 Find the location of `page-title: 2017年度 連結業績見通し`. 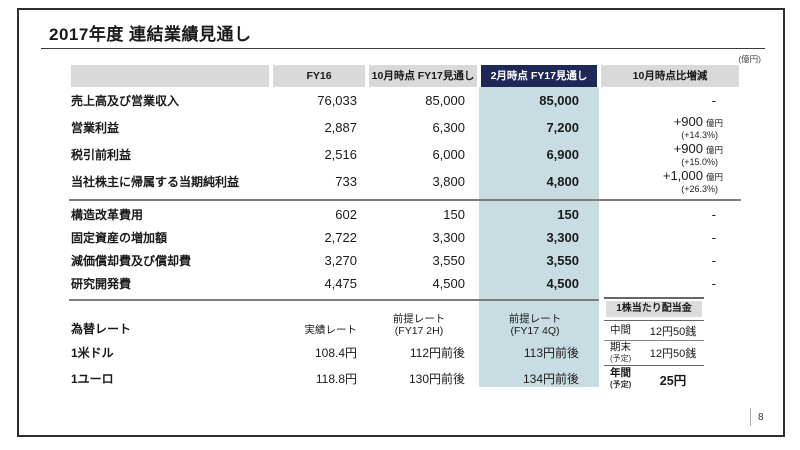

page-title: 2017年度 連結業績見通し is located at coordinates (150, 34).